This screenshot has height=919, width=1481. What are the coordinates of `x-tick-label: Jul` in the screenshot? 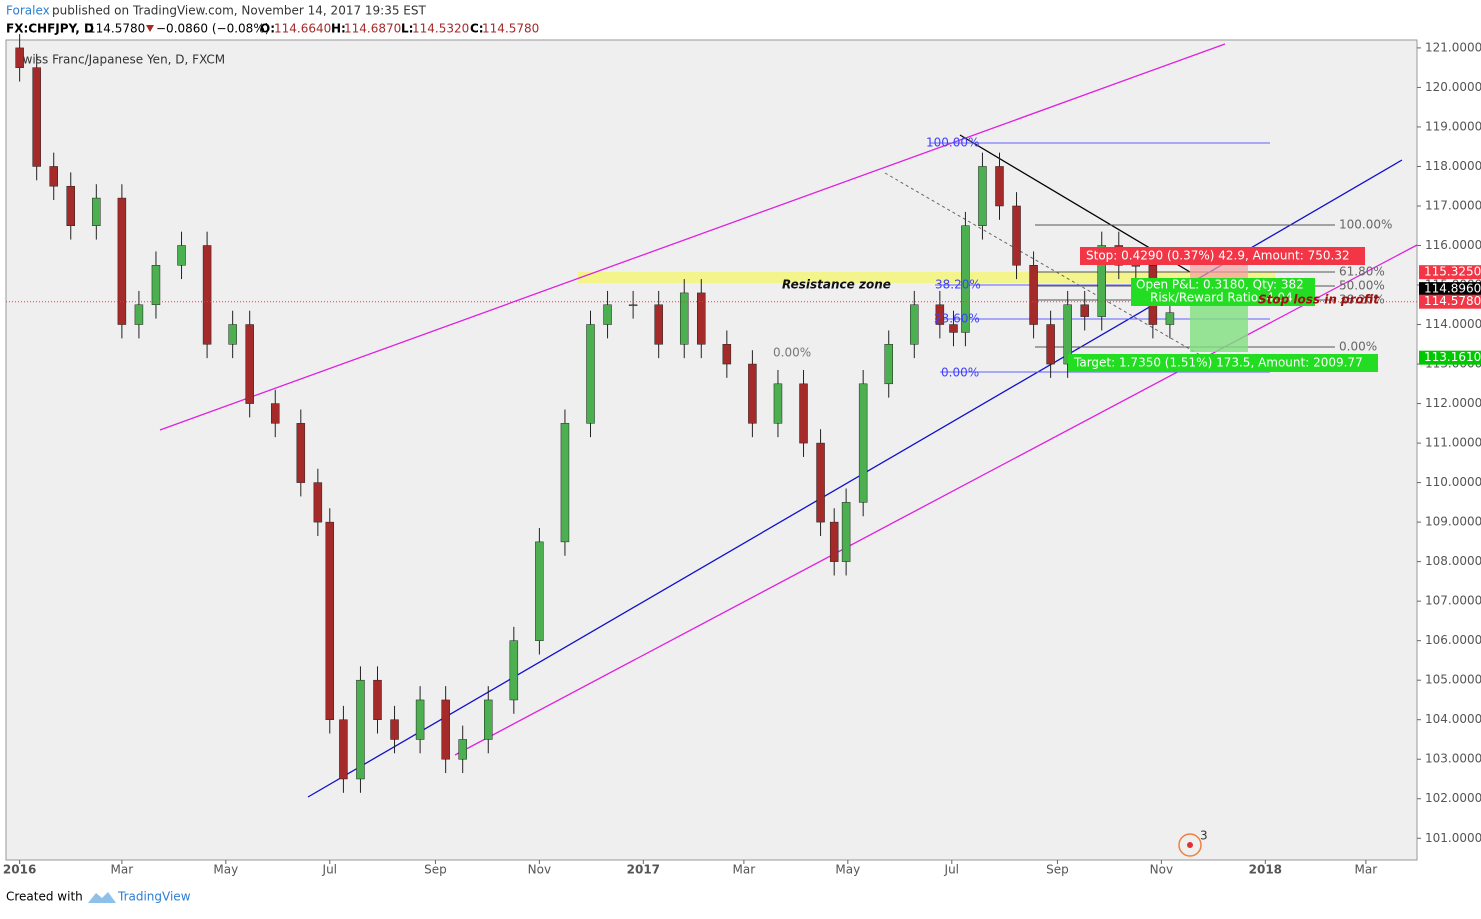 It's located at (951, 870).